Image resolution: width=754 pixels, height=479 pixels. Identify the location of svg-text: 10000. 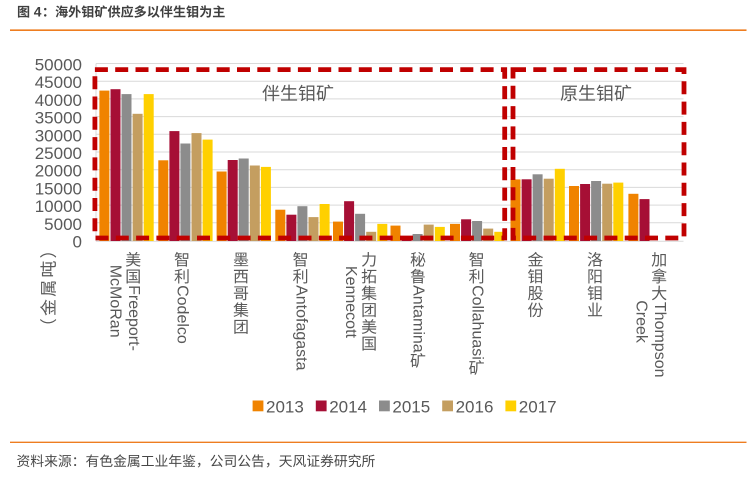
(58, 206).